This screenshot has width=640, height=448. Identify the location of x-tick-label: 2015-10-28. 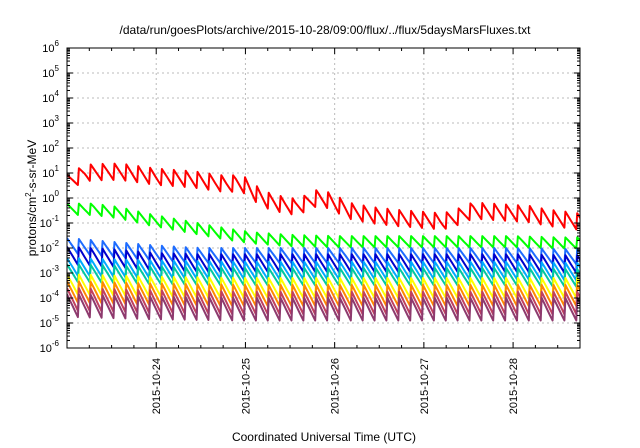
(514, 386).